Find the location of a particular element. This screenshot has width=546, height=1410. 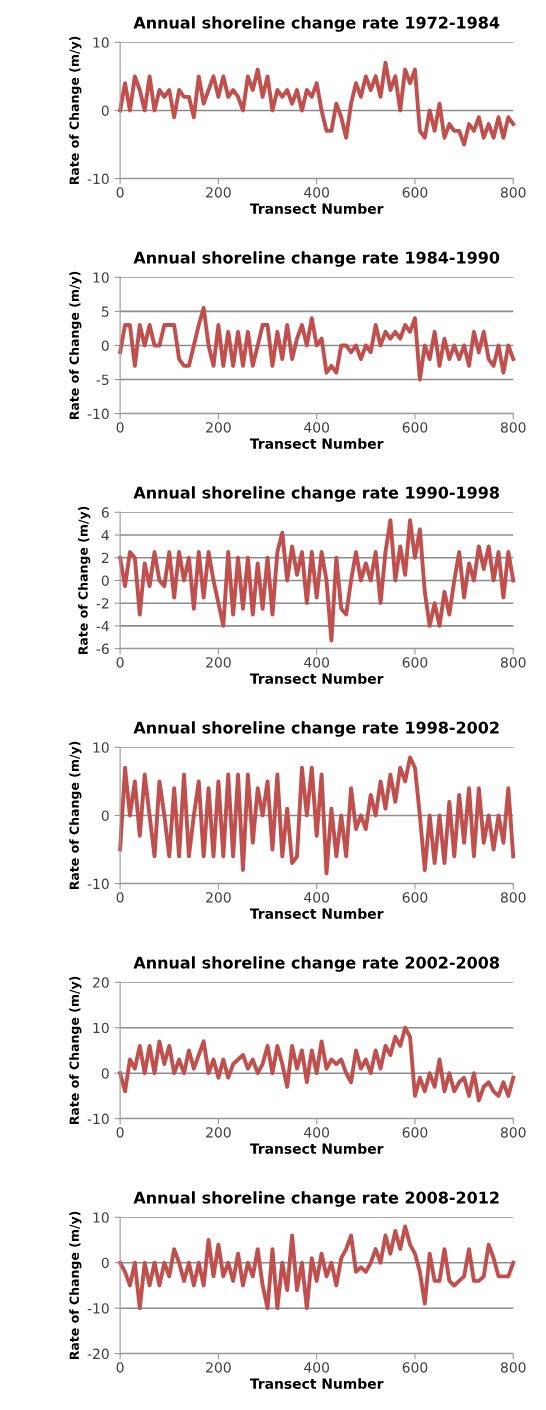

y-tick-label: 6 is located at coordinates (105, 512).